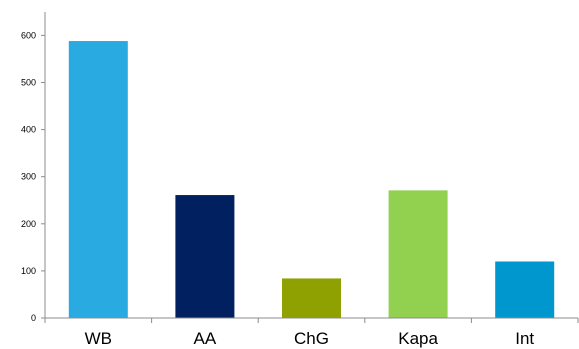 This screenshot has height=349, width=579. What do you see at coordinates (98, 338) in the screenshot?
I see `x-tick-label-wb: WB` at bounding box center [98, 338].